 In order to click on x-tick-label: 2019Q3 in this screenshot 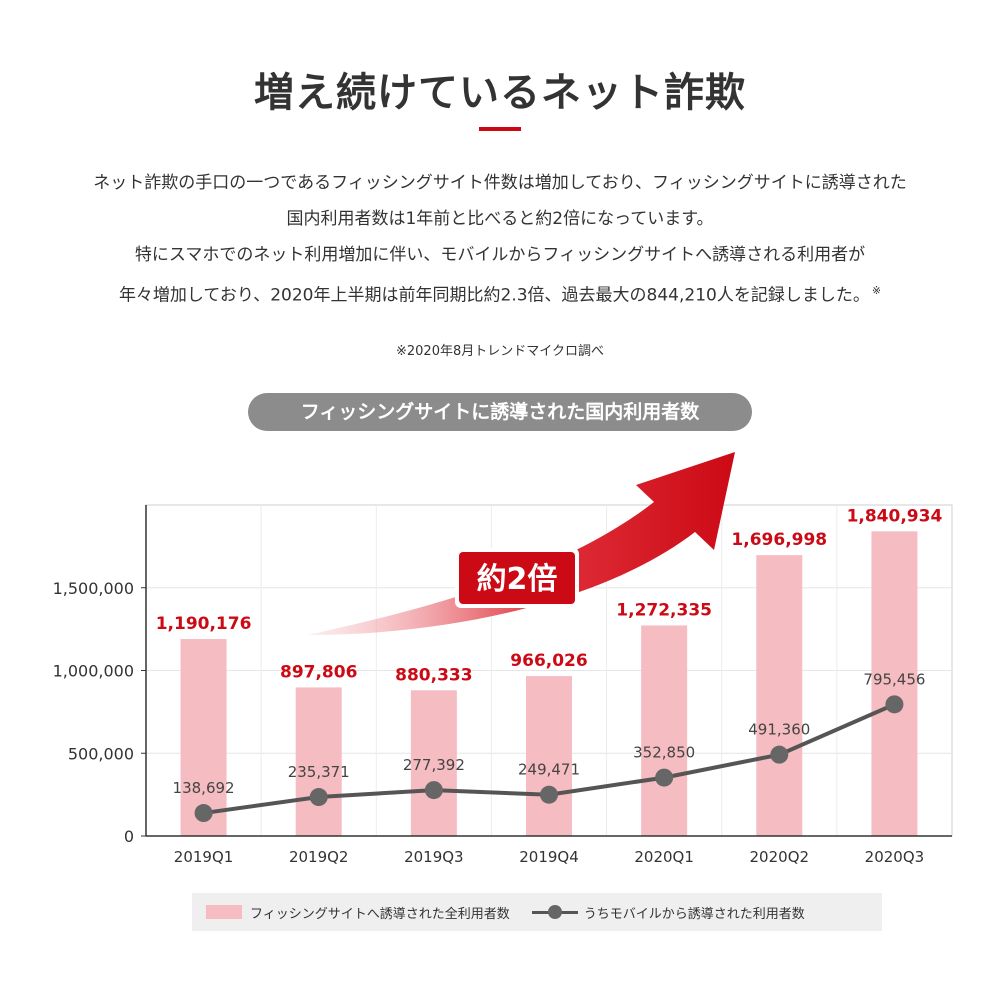, I will do `click(434, 857)`.